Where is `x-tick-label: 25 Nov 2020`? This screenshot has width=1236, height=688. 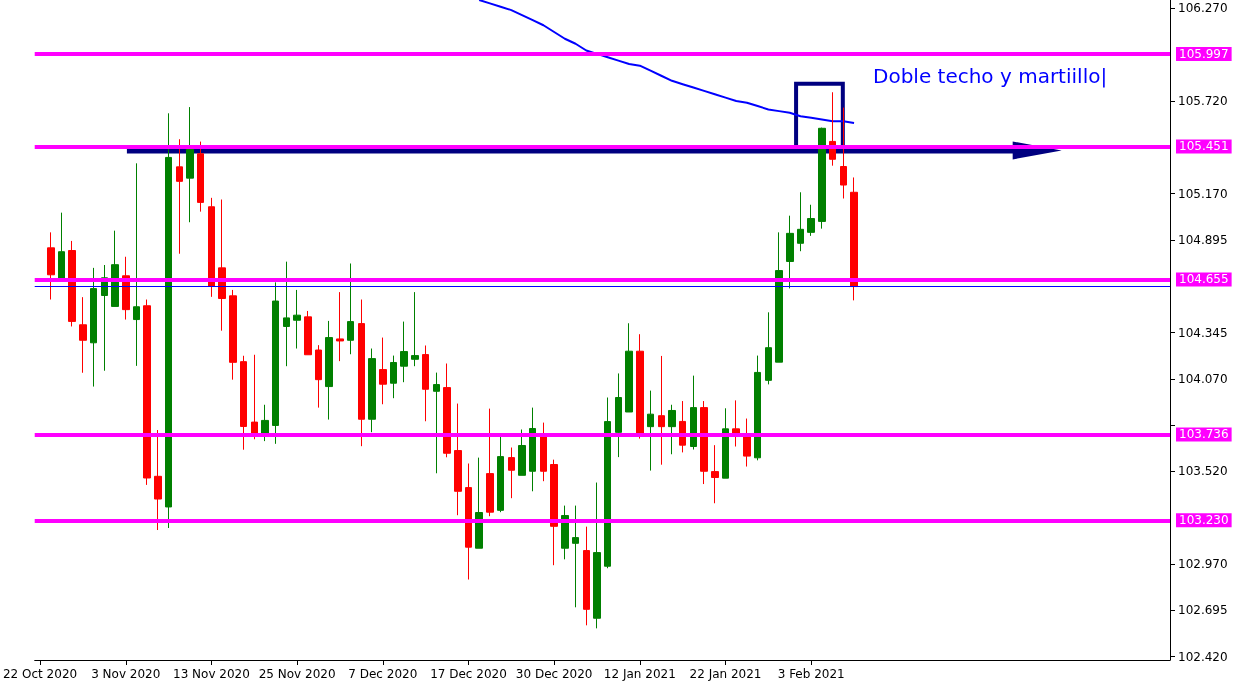 x-tick-label: 25 Nov 2020 is located at coordinates (297, 674).